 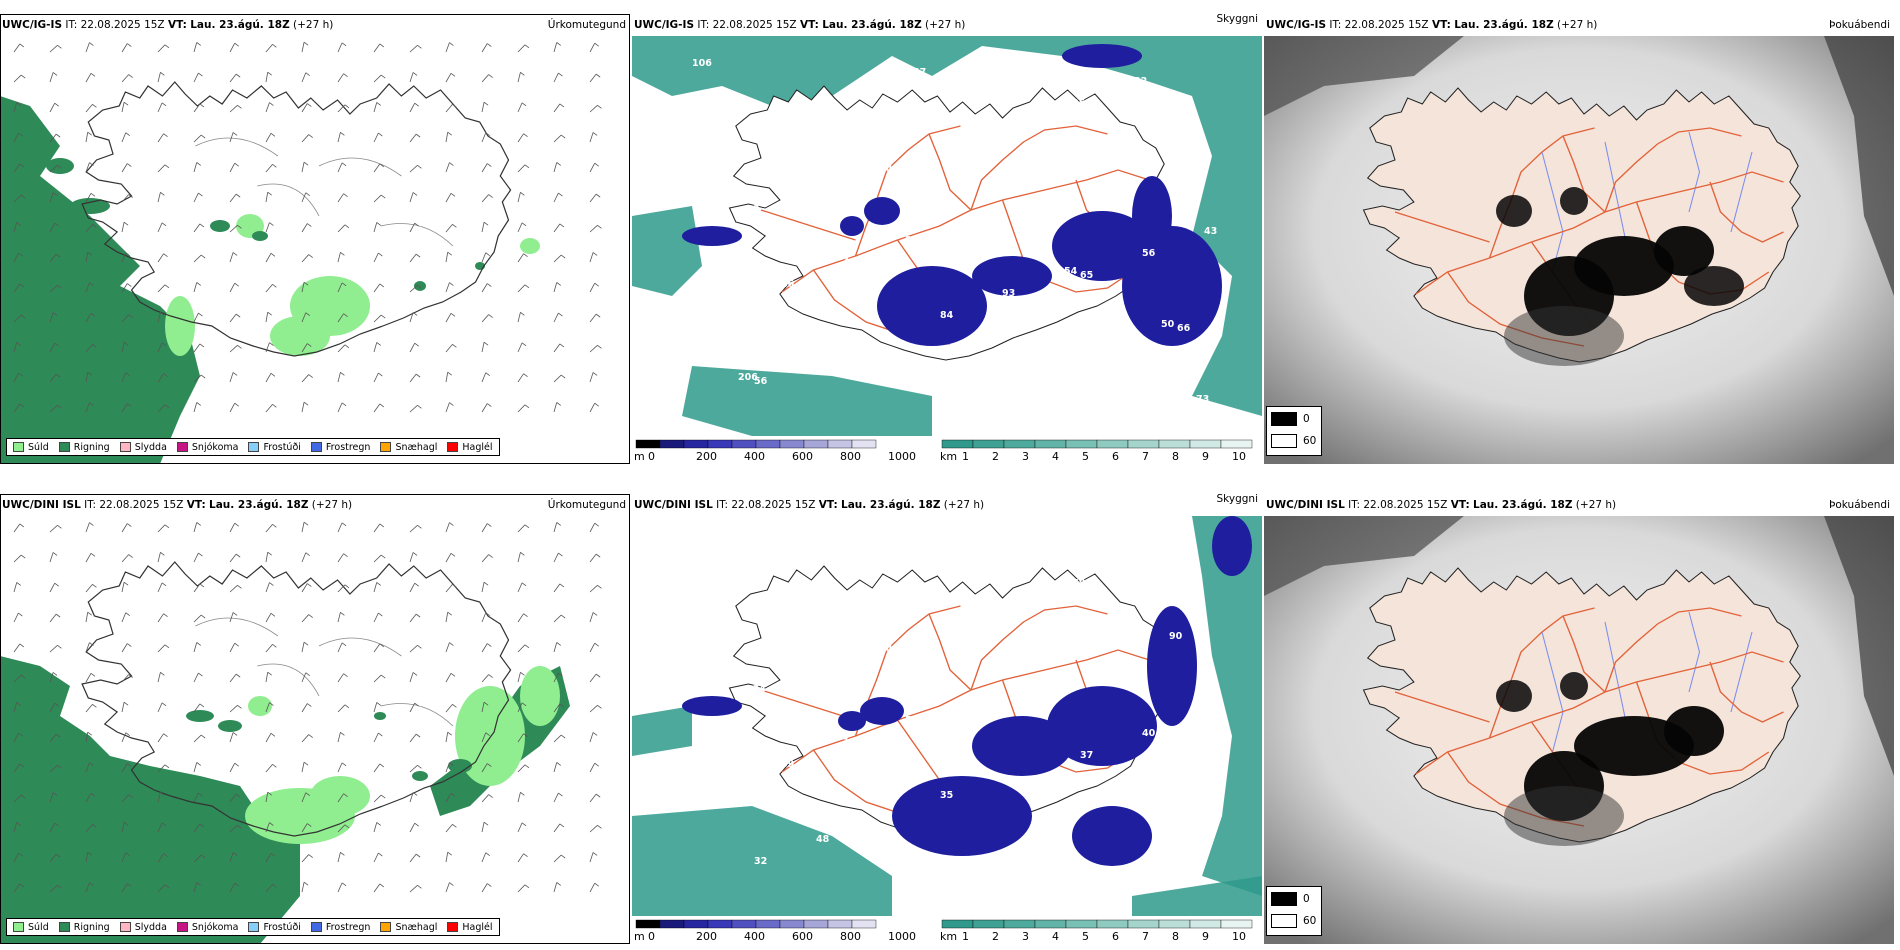 What do you see at coordinates (1168, 324) in the screenshot?
I see `visibility-value-label: 50` at bounding box center [1168, 324].